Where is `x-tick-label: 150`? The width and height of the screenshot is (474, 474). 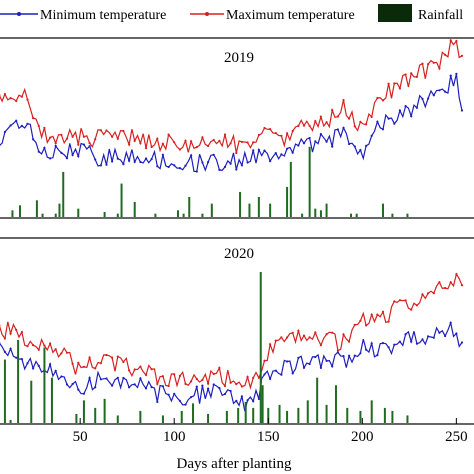 x-tick-label: 150 is located at coordinates (268, 437).